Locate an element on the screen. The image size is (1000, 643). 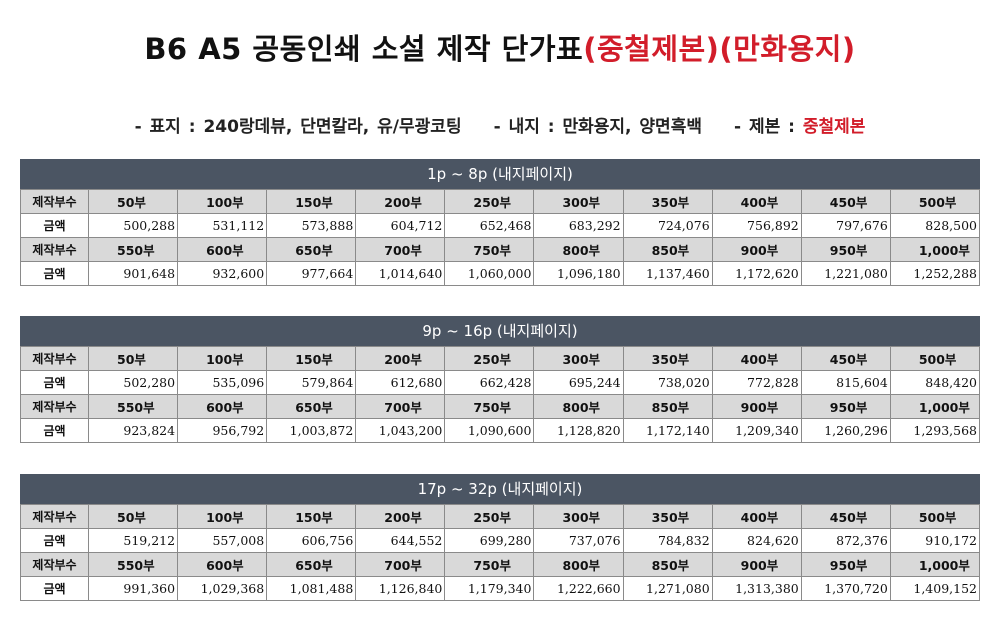
price-cell: 695,244 is located at coordinates (578, 382).